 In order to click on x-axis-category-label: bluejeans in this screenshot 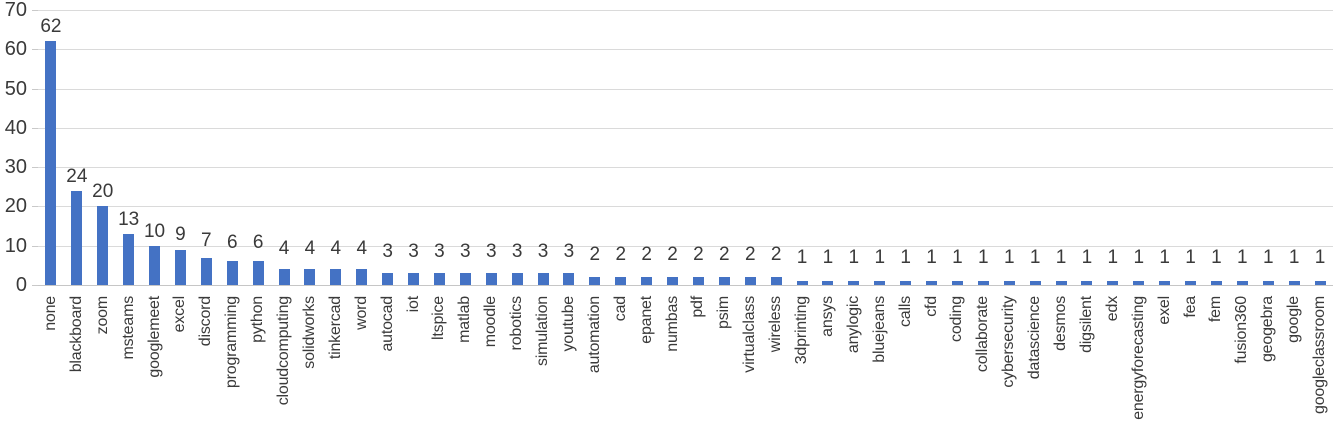, I will do `click(879, 329)`.